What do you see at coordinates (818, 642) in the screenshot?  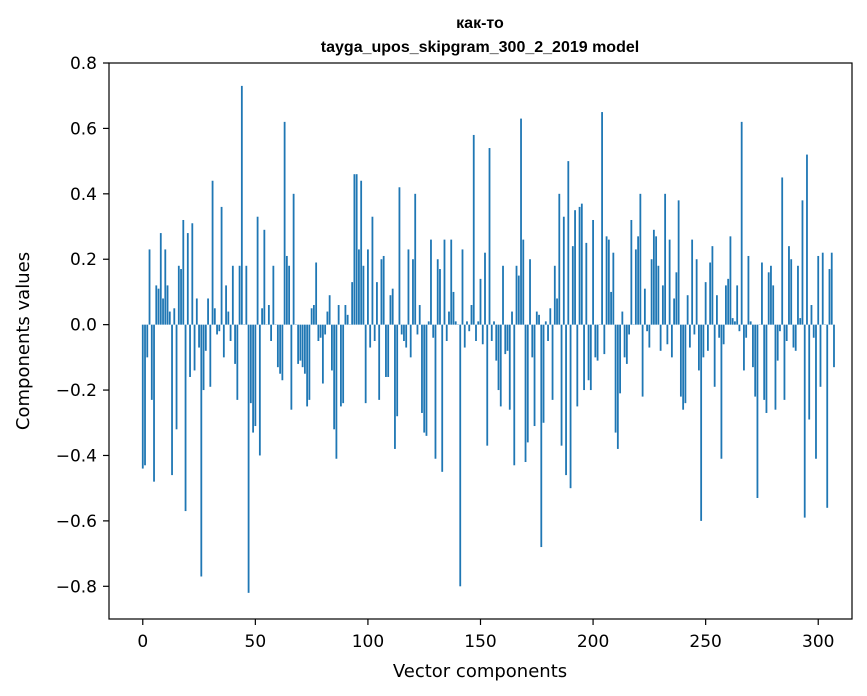 I see `x-tick-label: 300` at bounding box center [818, 642].